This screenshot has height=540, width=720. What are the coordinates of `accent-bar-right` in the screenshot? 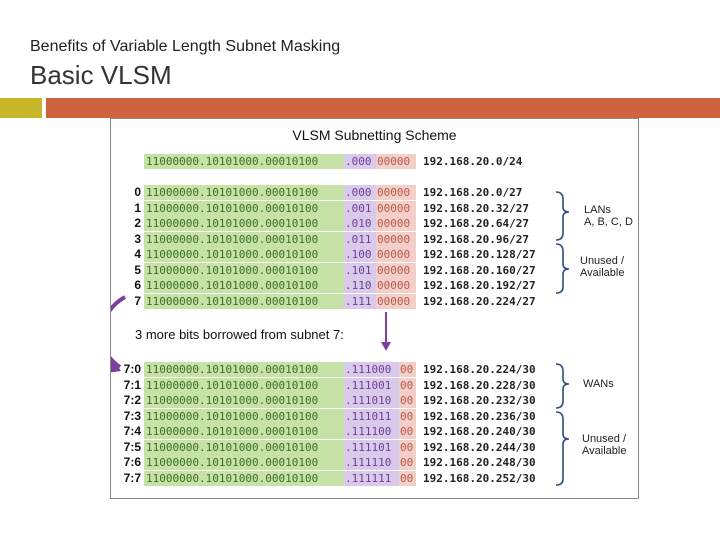 It's located at (383, 108).